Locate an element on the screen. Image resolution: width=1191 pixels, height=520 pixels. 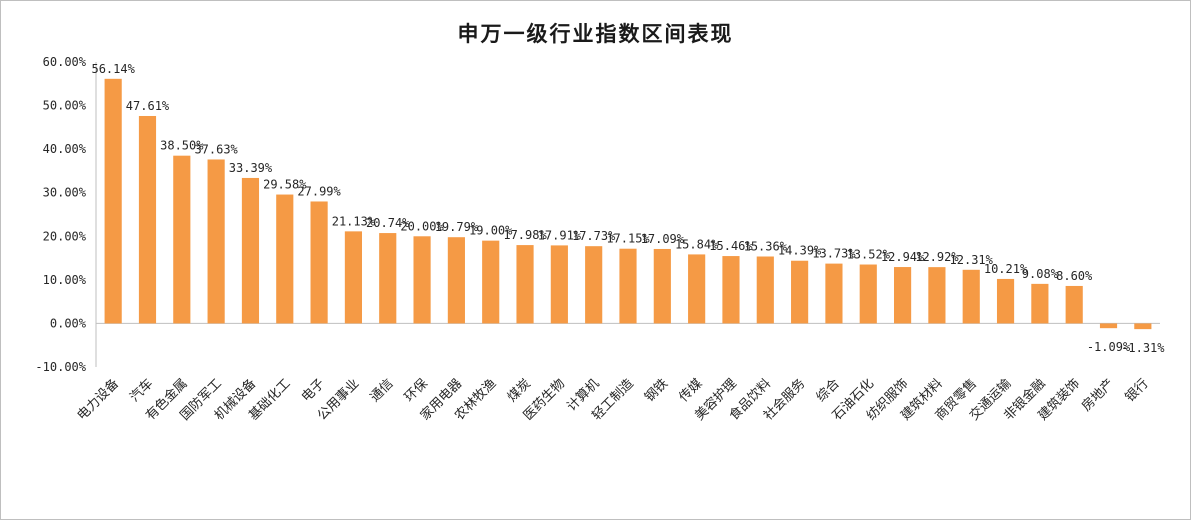
category-label: 钢铁 is located at coordinates (656, 390).